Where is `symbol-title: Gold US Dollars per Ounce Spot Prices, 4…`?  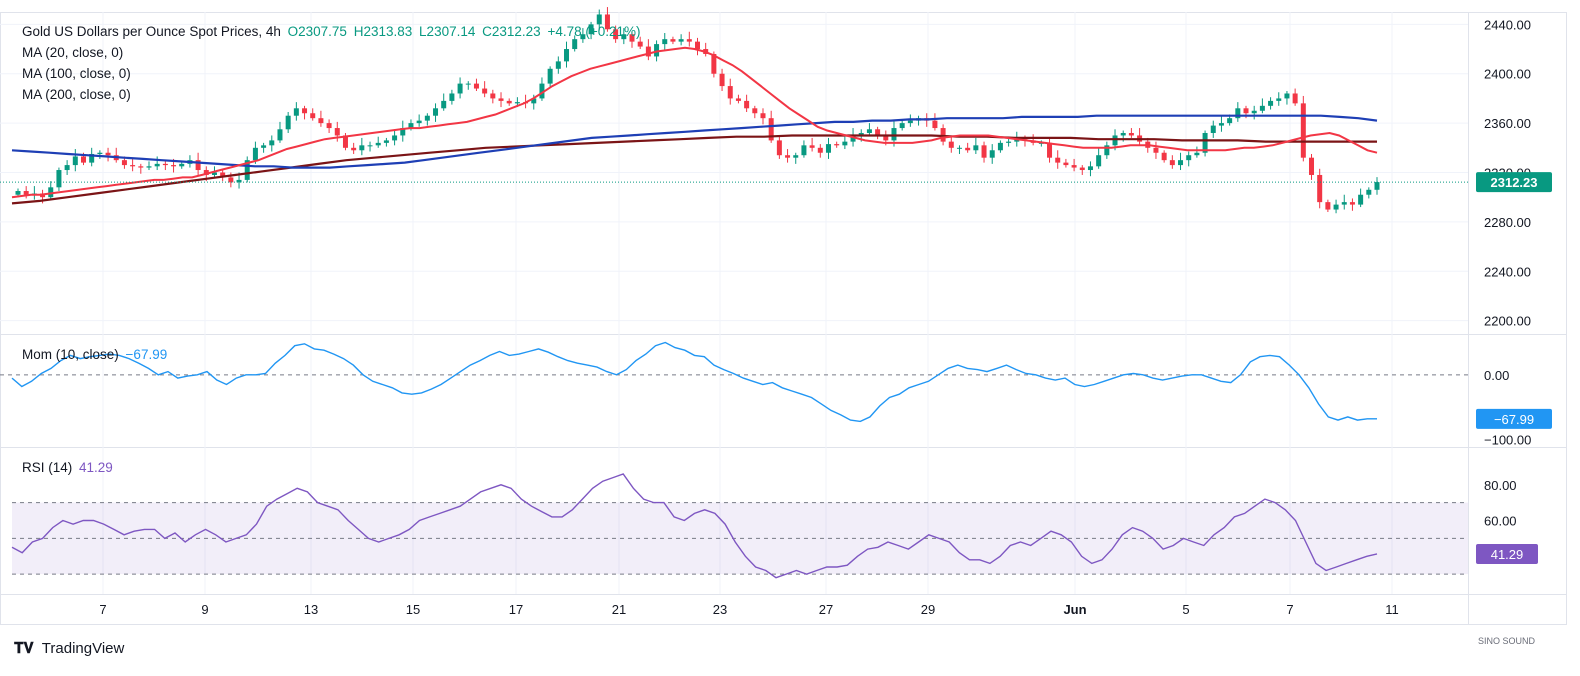 symbol-title: Gold US Dollars per Ounce Spot Prices, 4… is located at coordinates (151, 31).